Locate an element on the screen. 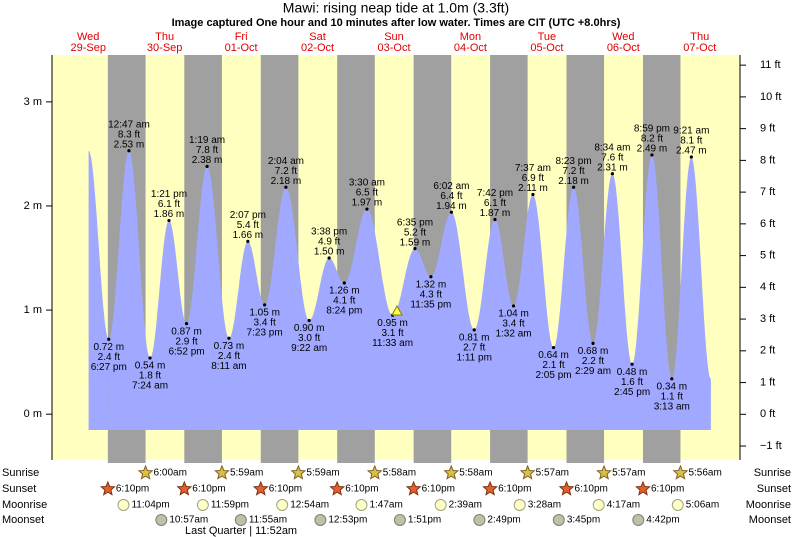 The height and width of the screenshot is (537, 793). tide-label: 7.8 ft is located at coordinates (207, 150).